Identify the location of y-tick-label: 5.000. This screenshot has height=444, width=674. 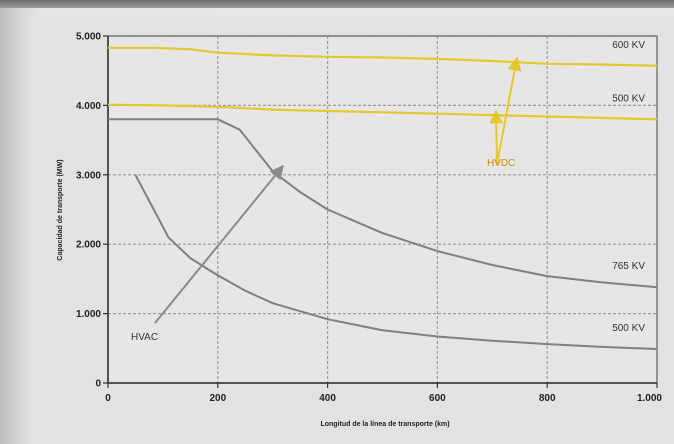
(88, 37).